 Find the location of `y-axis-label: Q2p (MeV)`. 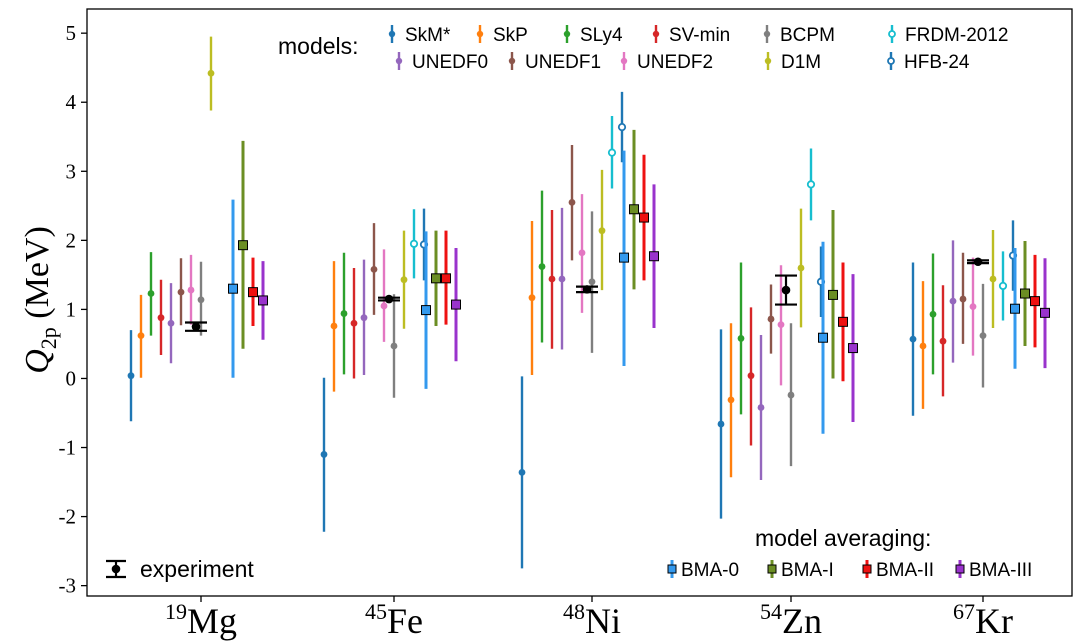

y-axis-label: Q2p (MeV) is located at coordinates (40, 300).